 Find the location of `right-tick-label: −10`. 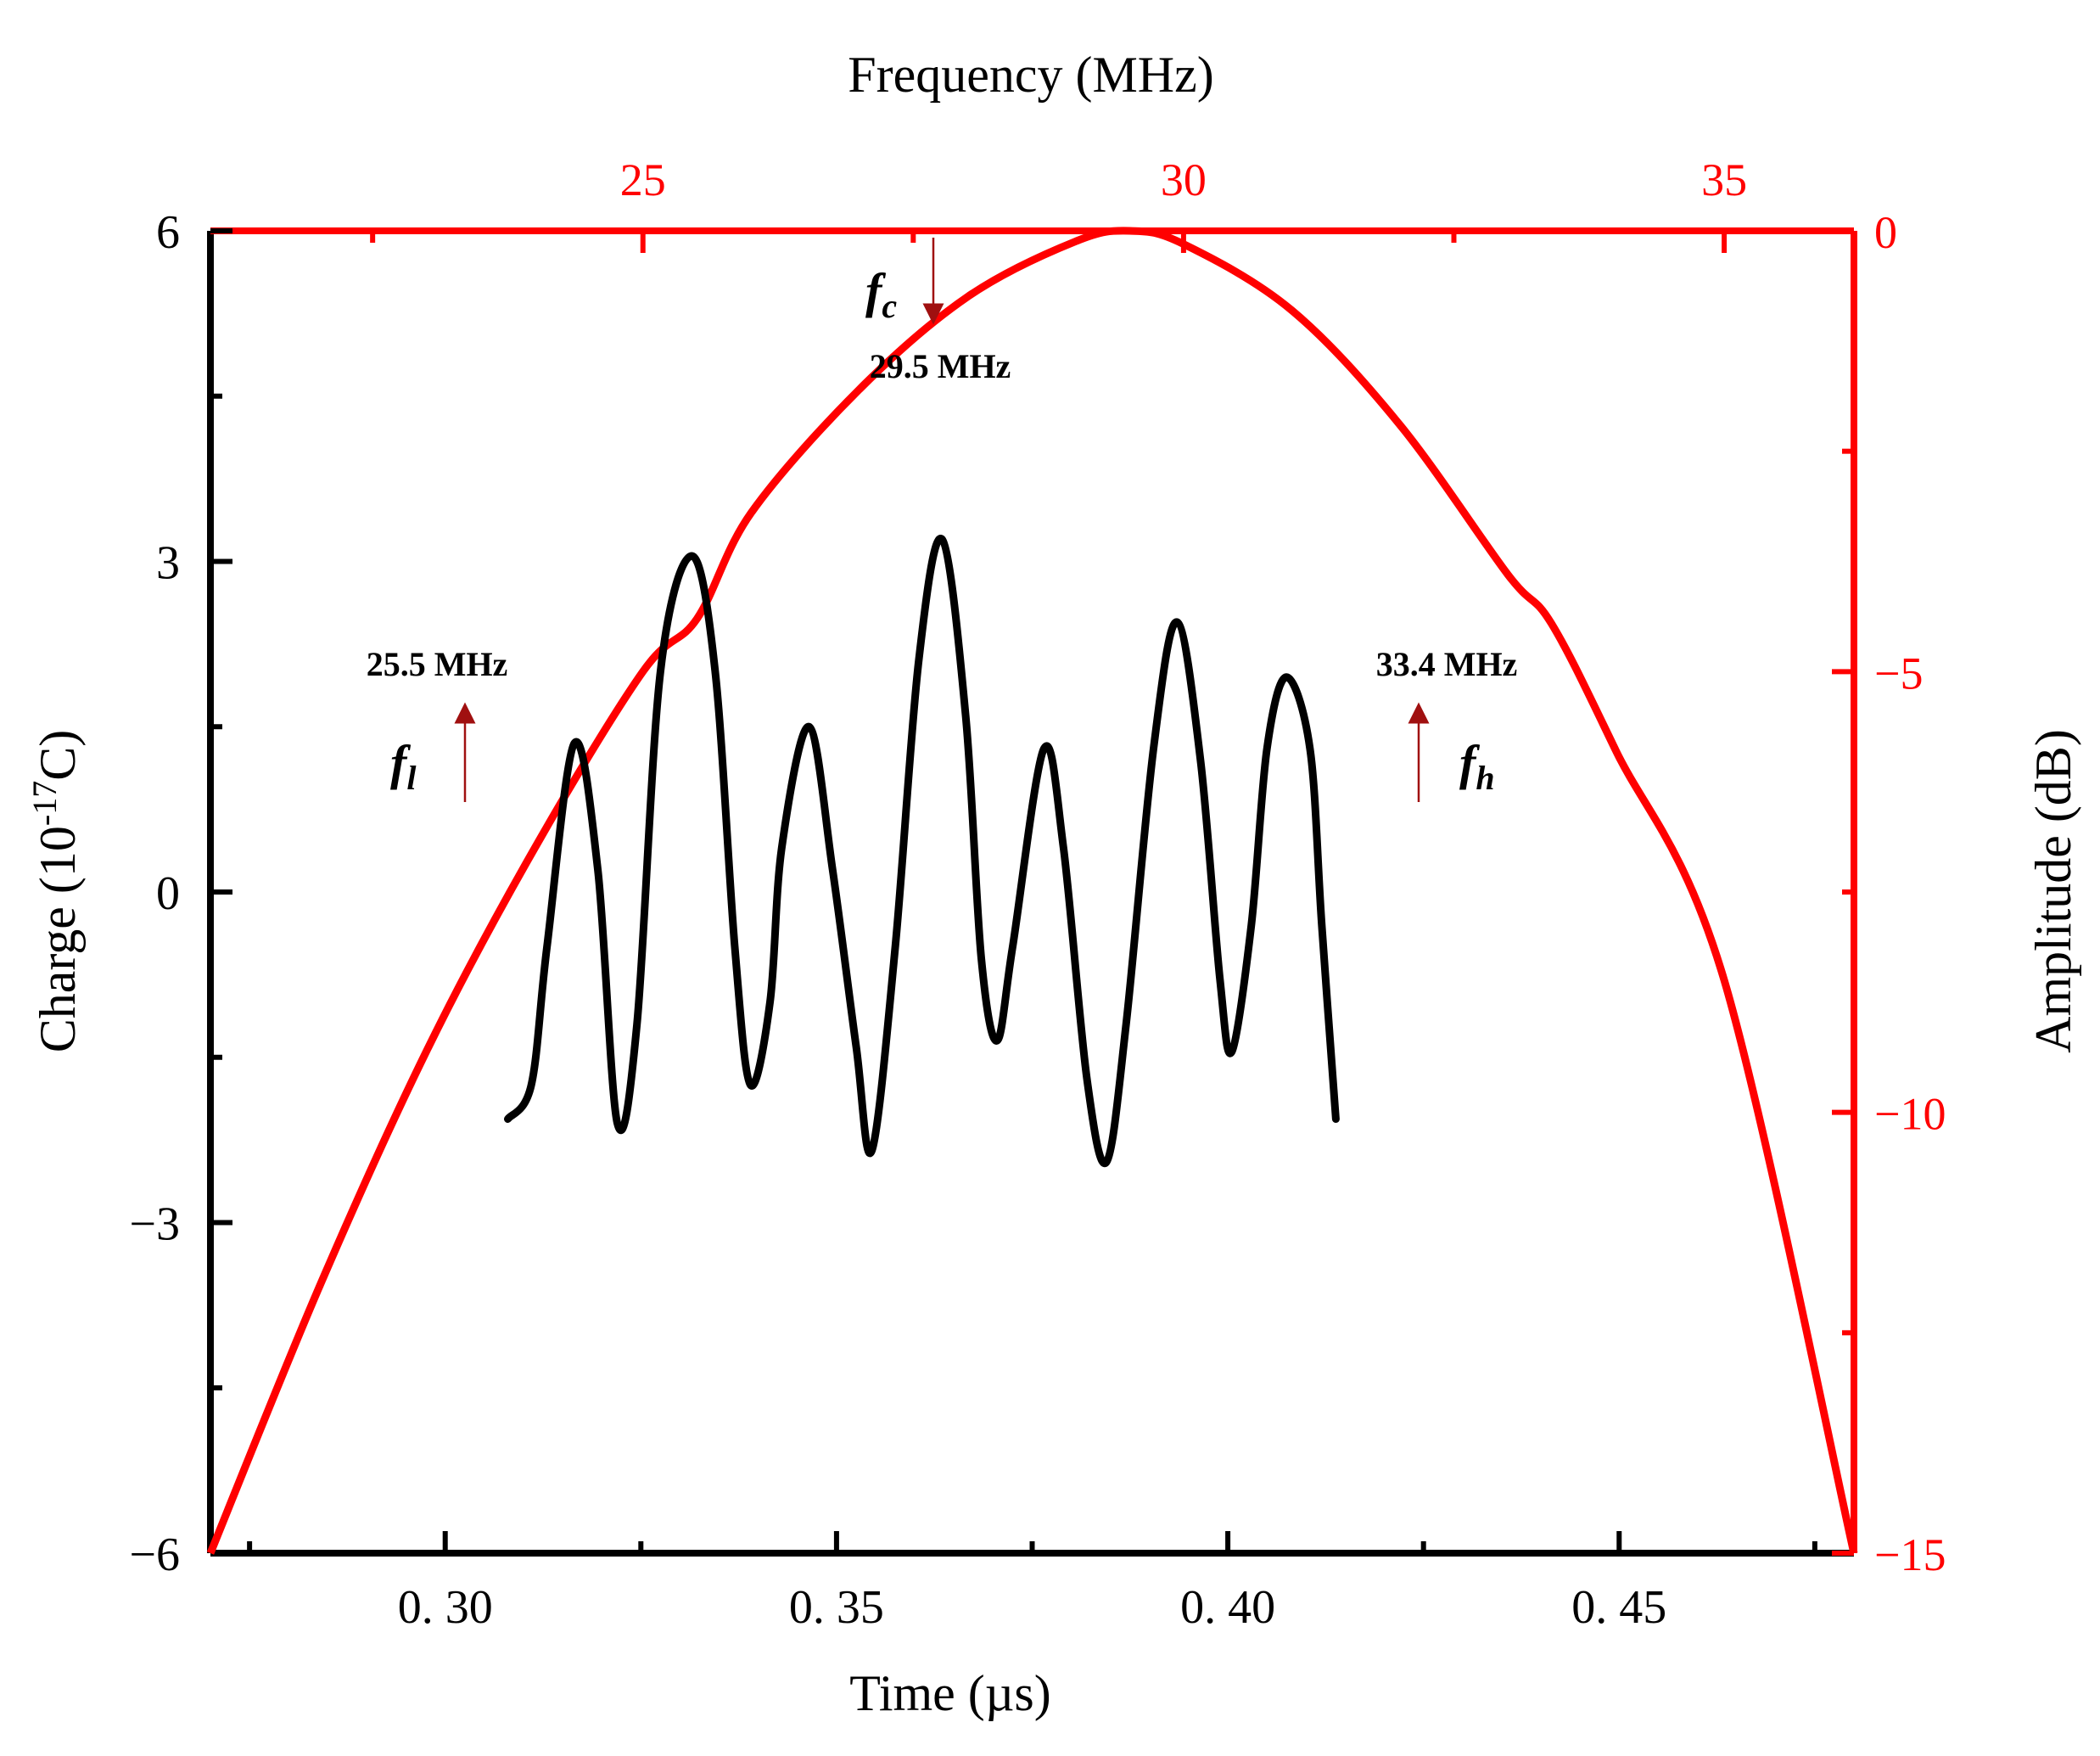

right-tick-label: −10 is located at coordinates (1910, 1114).